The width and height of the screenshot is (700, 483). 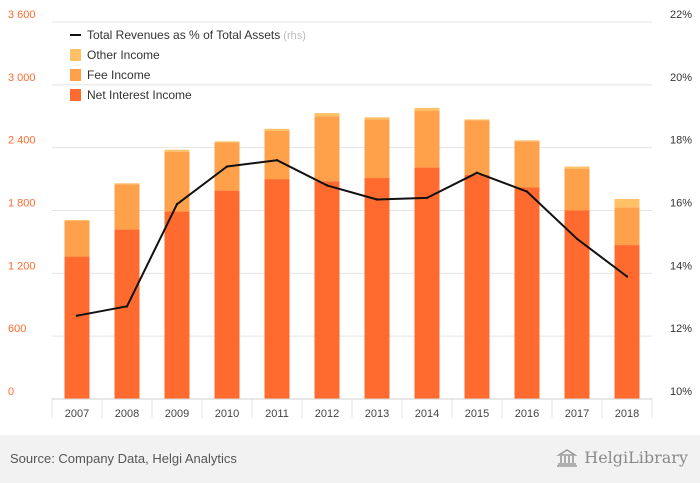 What do you see at coordinates (427, 414) in the screenshot?
I see `x-tick-label: 2014` at bounding box center [427, 414].